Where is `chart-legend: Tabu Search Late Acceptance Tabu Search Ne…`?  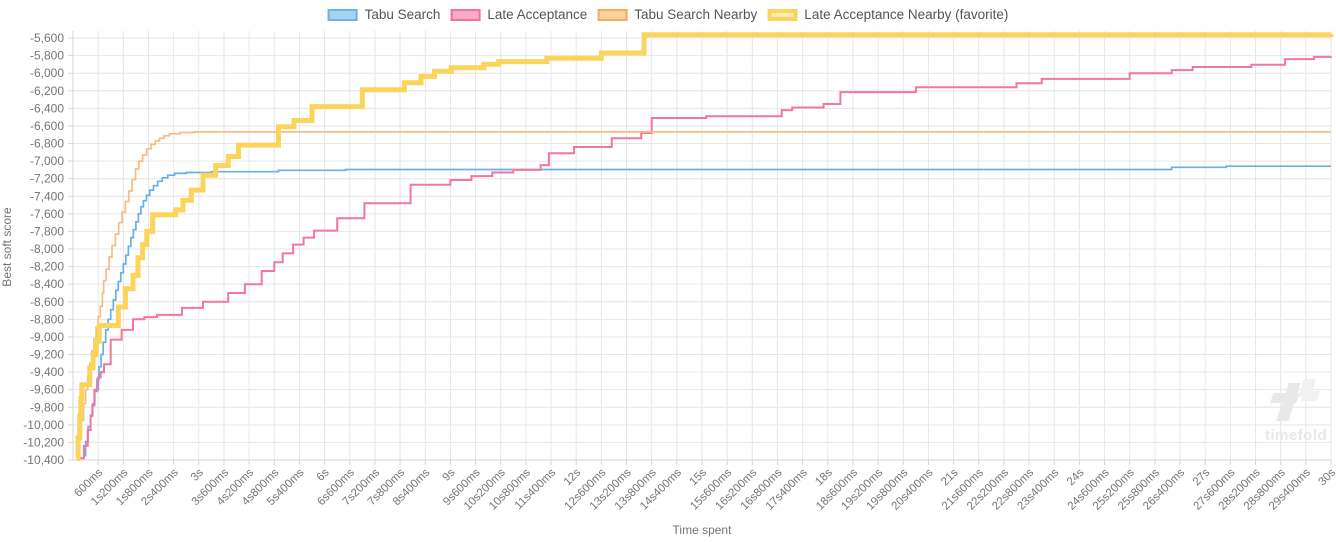
chart-legend: Tabu Search Late Acceptance Tabu Search Ne… is located at coordinates (667, 14).